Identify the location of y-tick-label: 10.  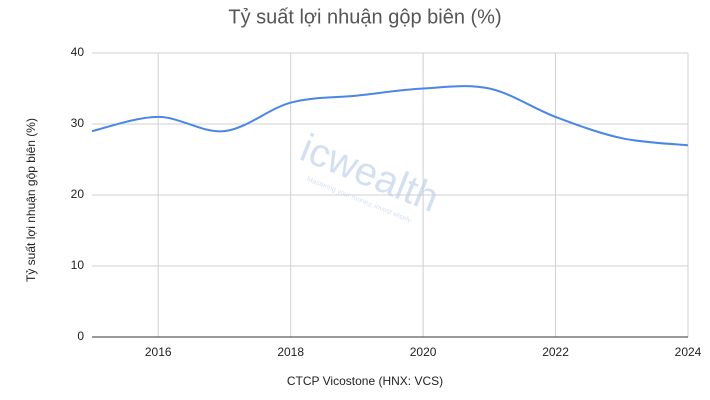
(78, 265).